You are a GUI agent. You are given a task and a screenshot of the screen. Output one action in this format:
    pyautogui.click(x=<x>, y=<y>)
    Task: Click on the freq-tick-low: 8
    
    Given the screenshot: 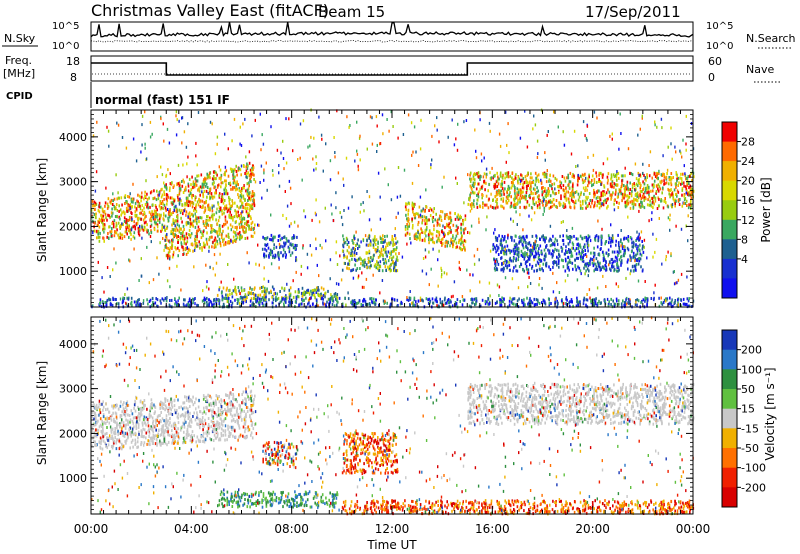 What is the action you would take?
    pyautogui.click(x=73, y=77)
    